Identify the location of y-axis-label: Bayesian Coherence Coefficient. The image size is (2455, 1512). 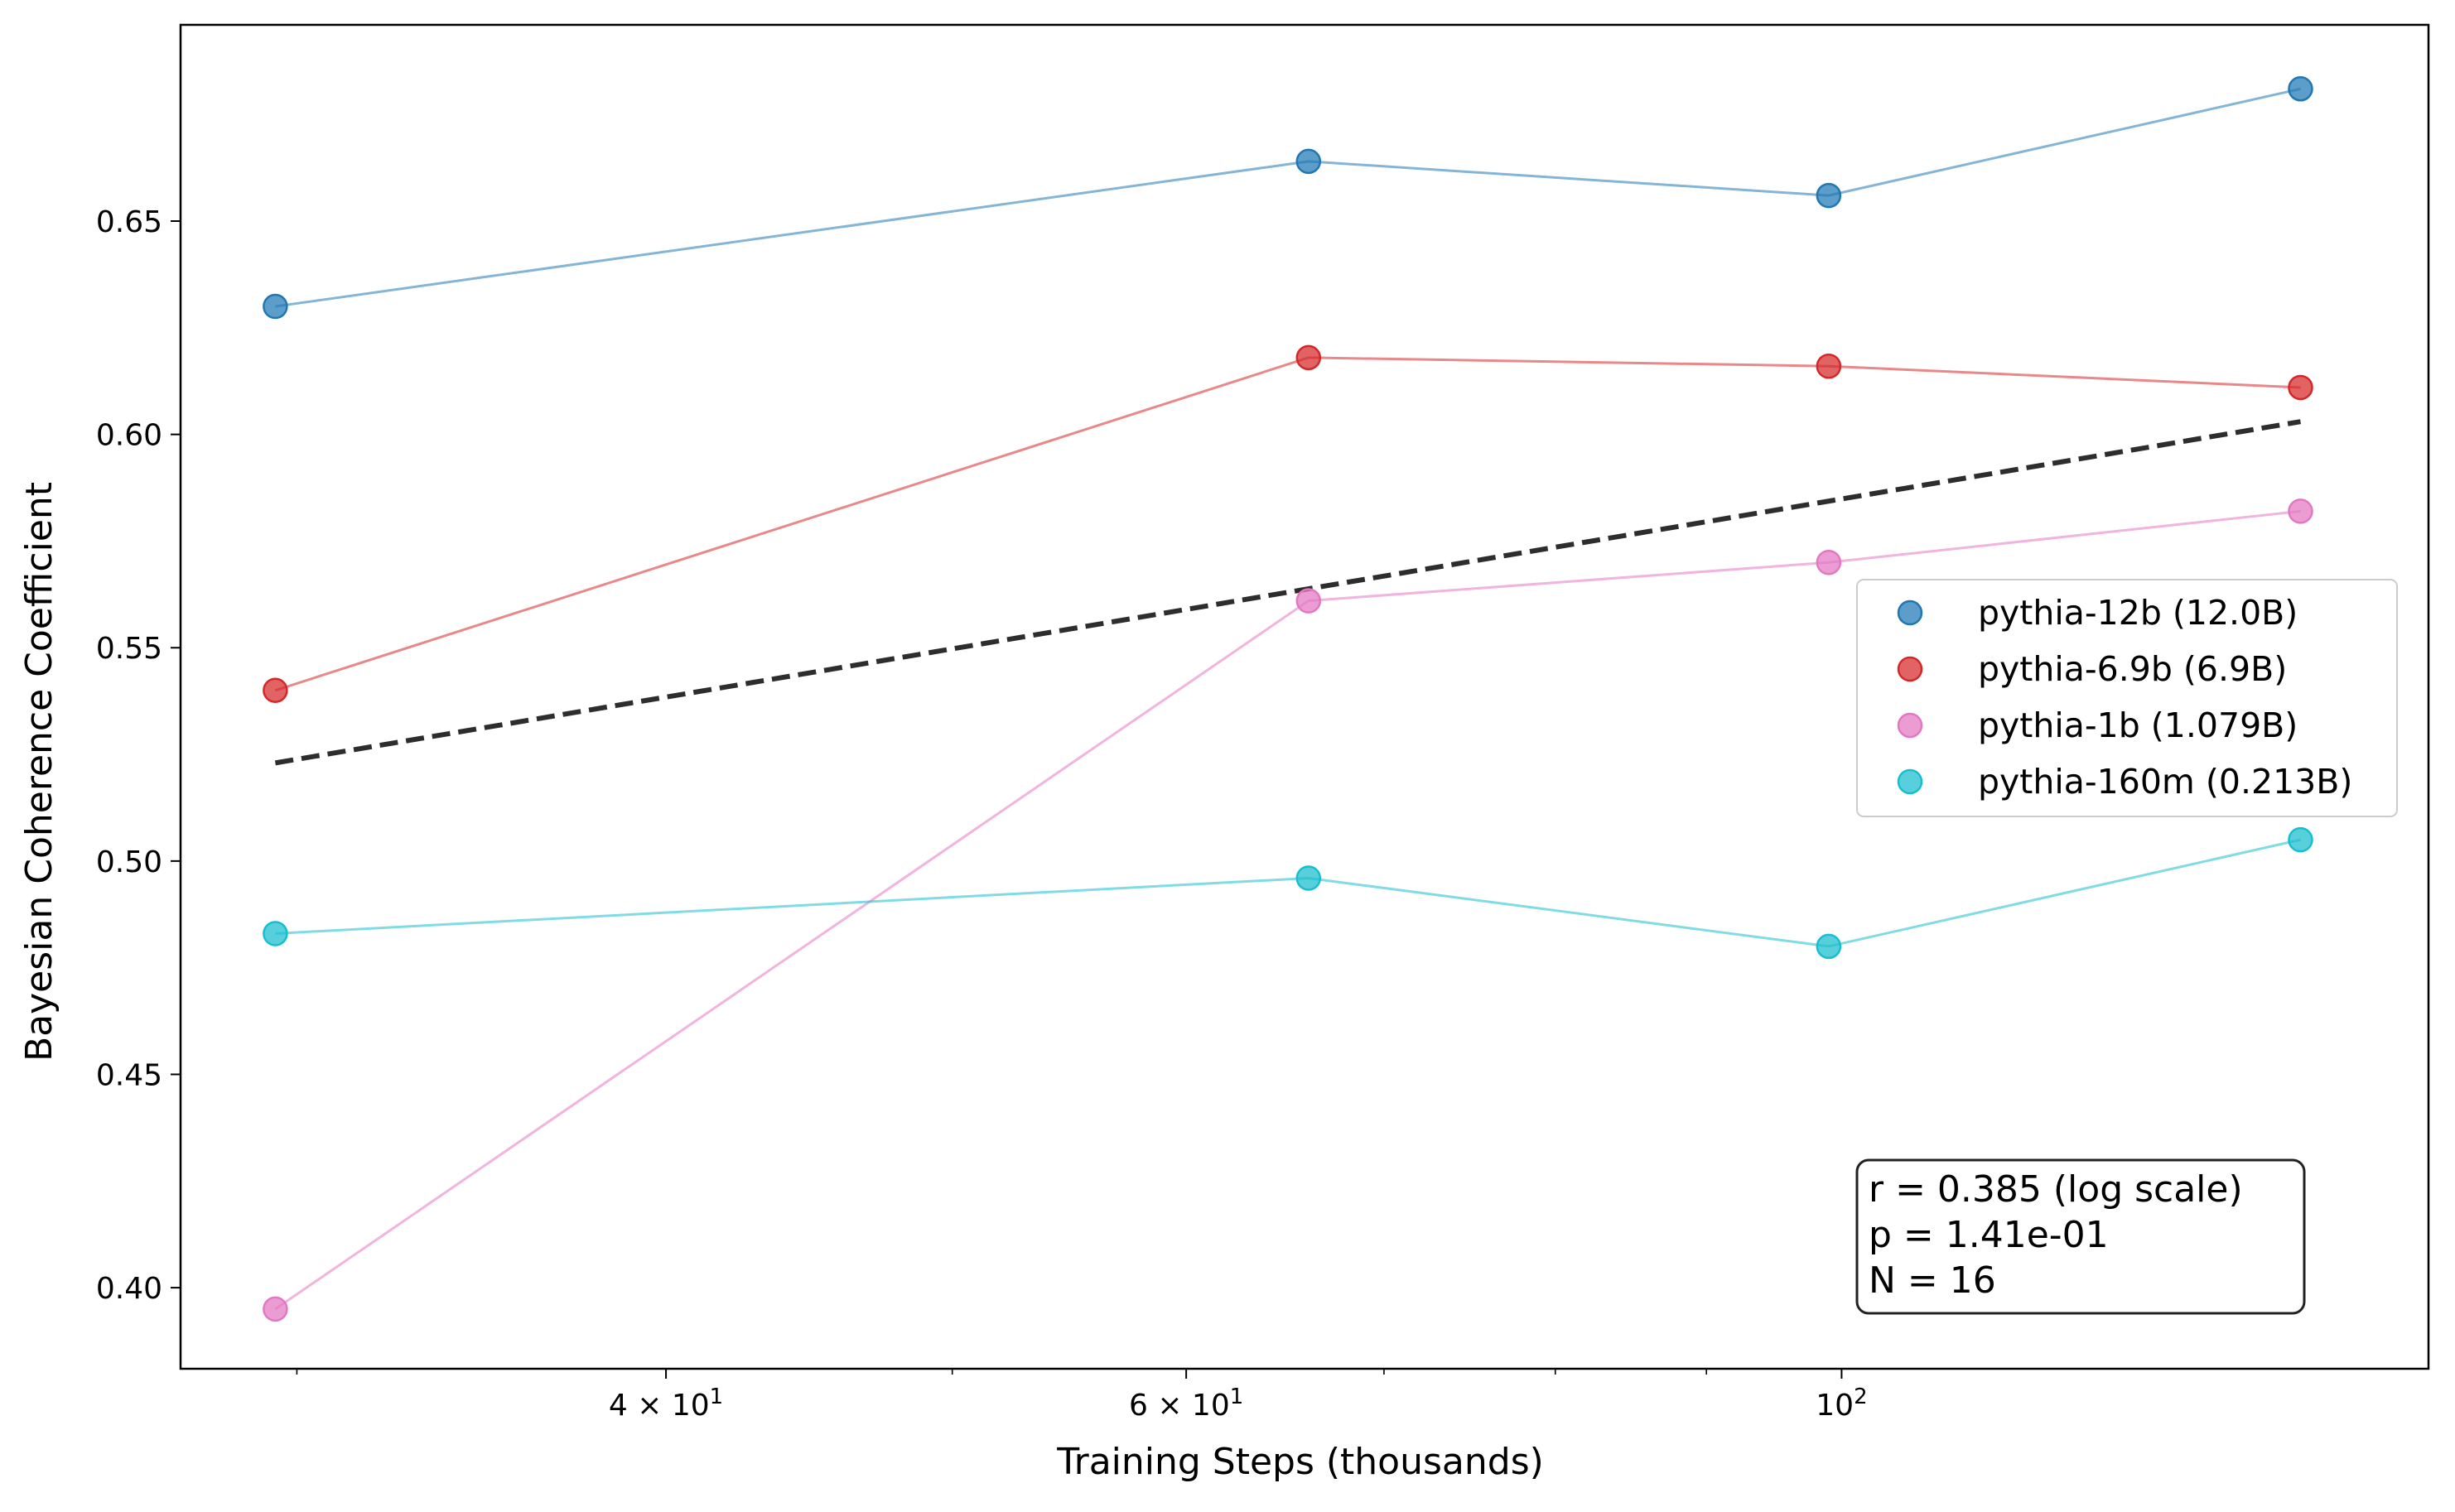
(39, 772).